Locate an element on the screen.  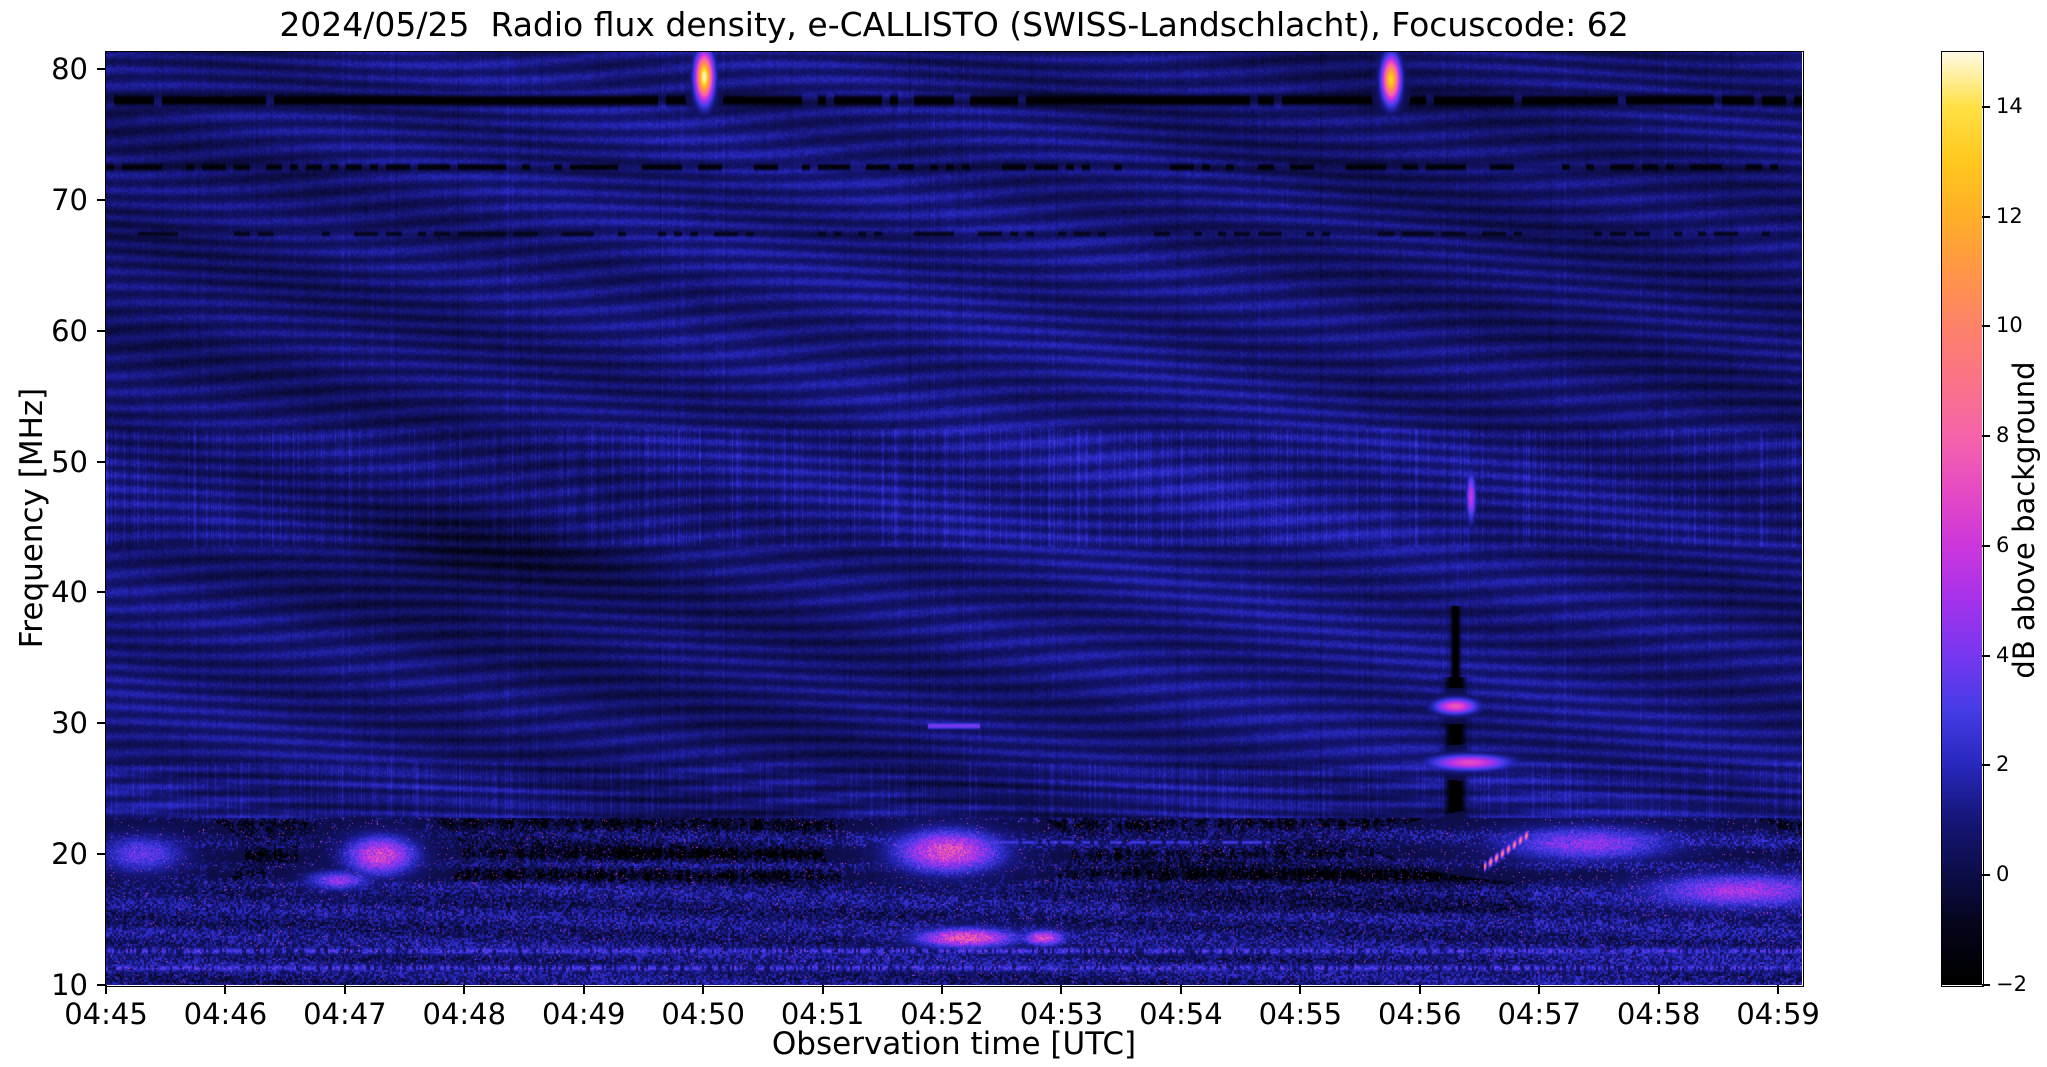
colorbar is located at coordinates (1962, 518).